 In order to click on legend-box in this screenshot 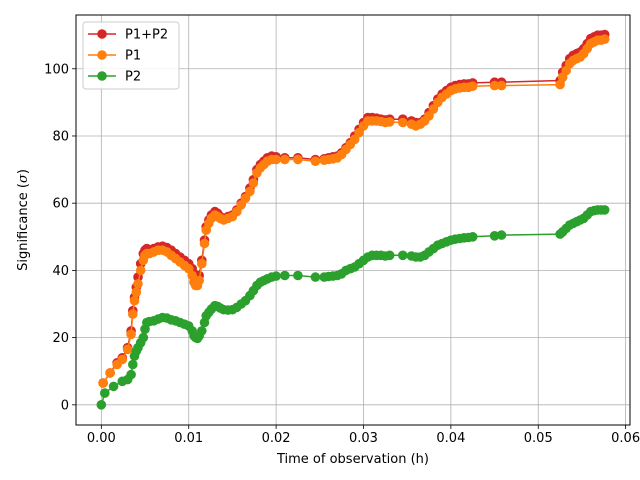, I will do `click(131, 55)`.